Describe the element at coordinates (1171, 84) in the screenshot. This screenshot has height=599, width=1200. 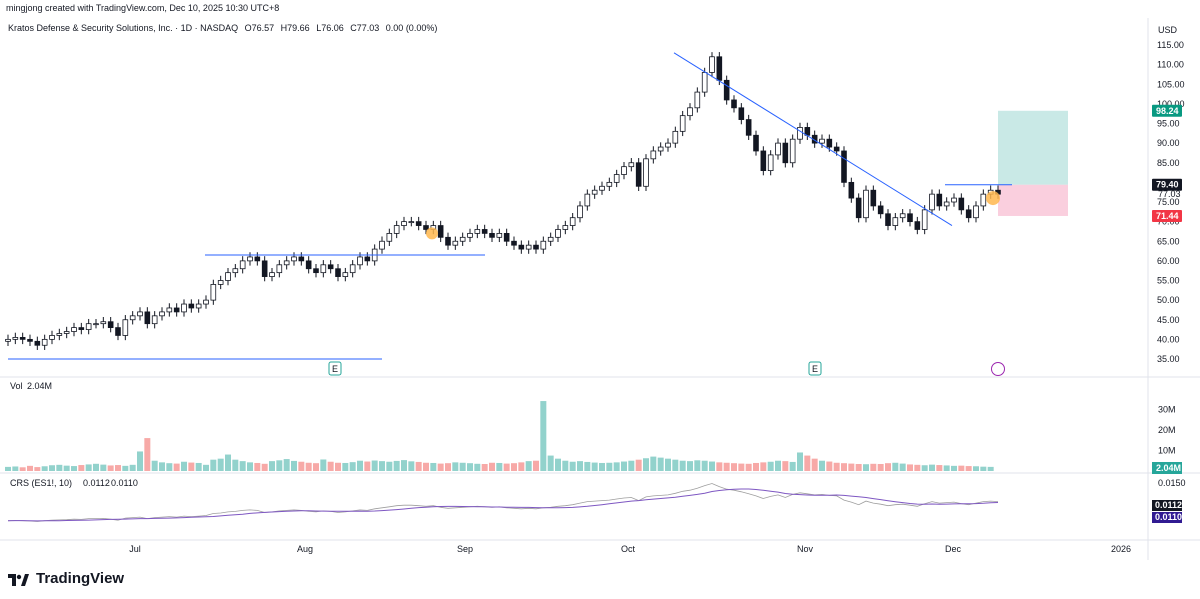
I see `price-tick-label: 105.00` at that location.